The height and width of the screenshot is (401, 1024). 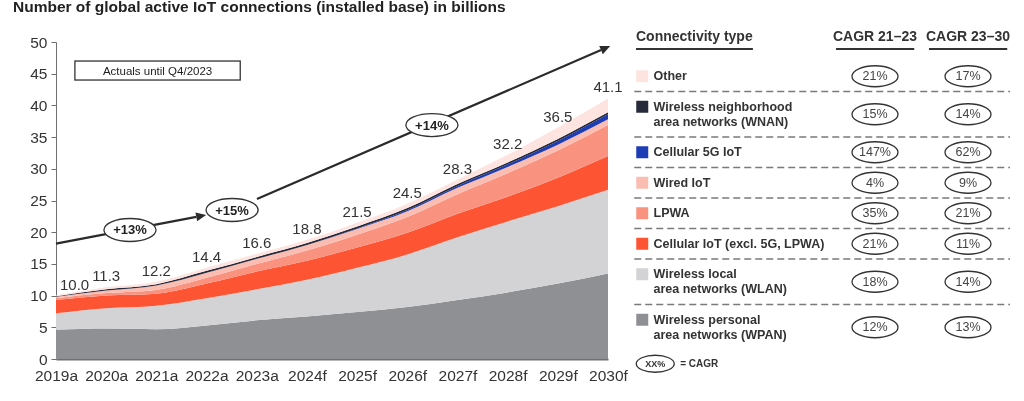 What do you see at coordinates (875, 327) in the screenshot?
I see `text: 12%` at bounding box center [875, 327].